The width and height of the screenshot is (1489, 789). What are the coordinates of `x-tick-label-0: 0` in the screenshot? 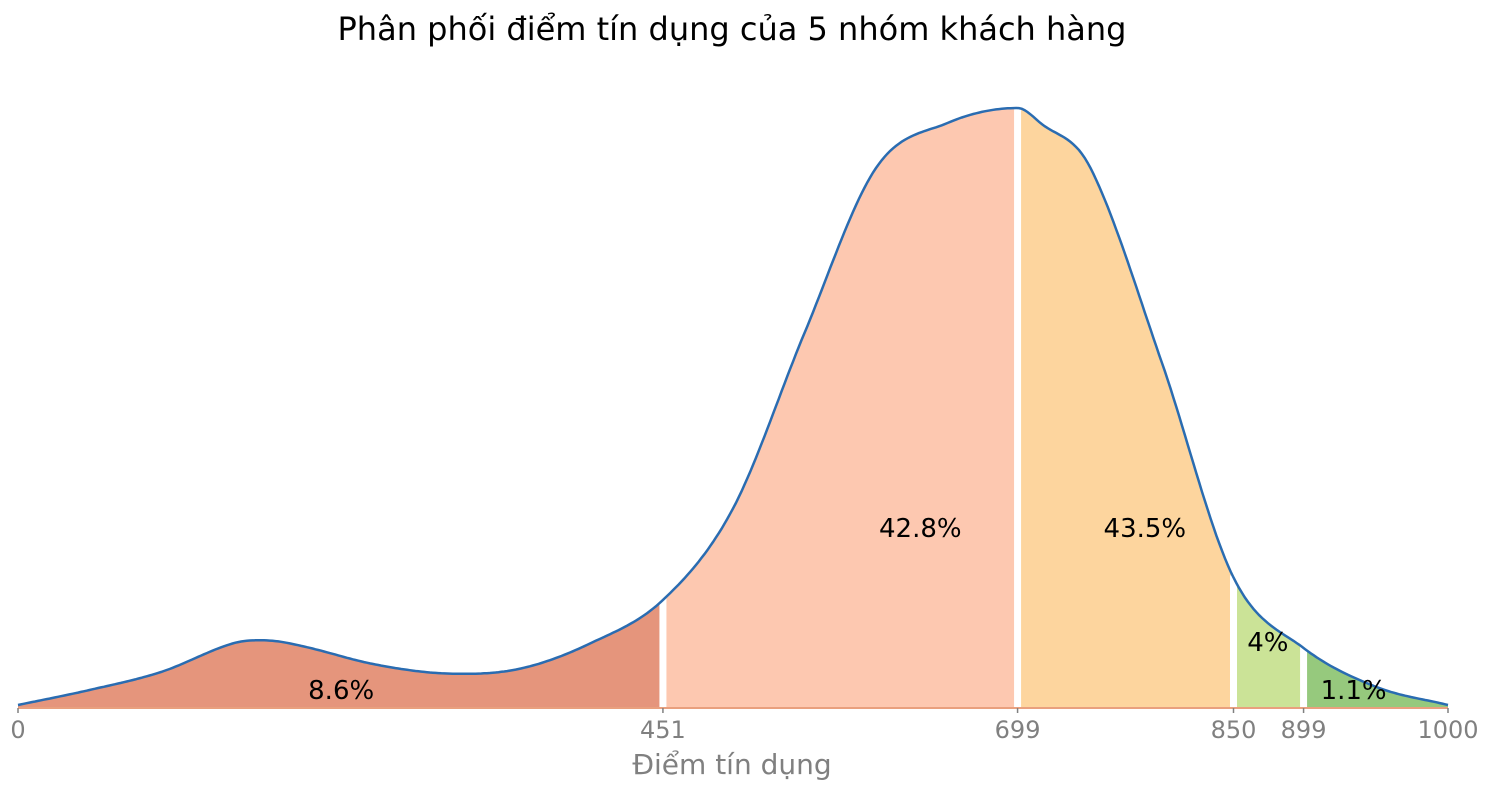 It's located at (17, 730).